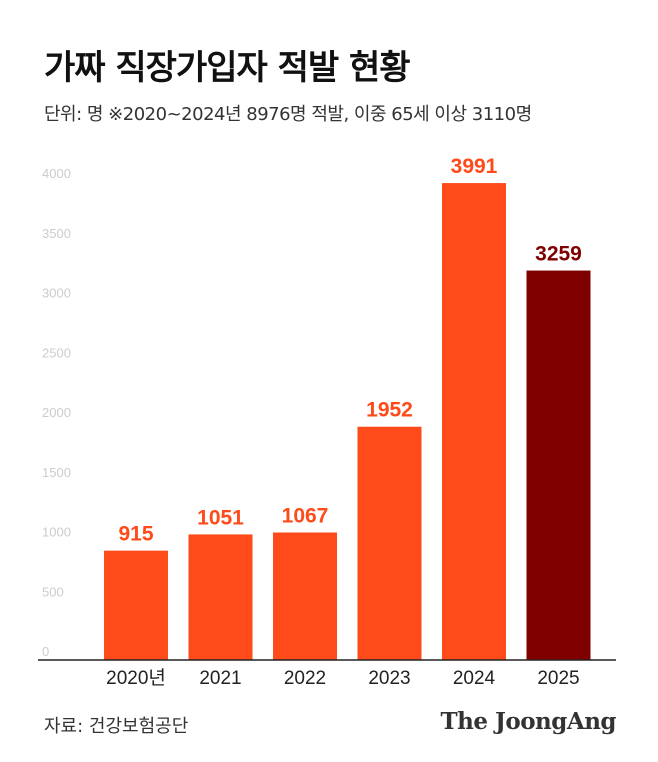 Image resolution: width=658 pixels, height=762 pixels. What do you see at coordinates (558, 254) in the screenshot?
I see `data-label: 3259` at bounding box center [558, 254].